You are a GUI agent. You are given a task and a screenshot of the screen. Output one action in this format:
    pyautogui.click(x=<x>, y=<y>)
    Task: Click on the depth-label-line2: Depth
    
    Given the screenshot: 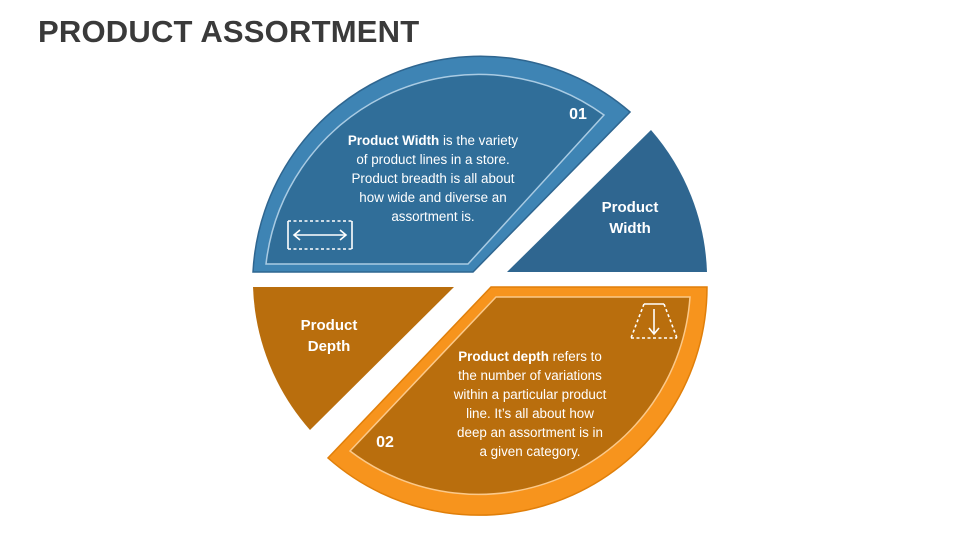 What is the action you would take?
    pyautogui.click(x=329, y=346)
    